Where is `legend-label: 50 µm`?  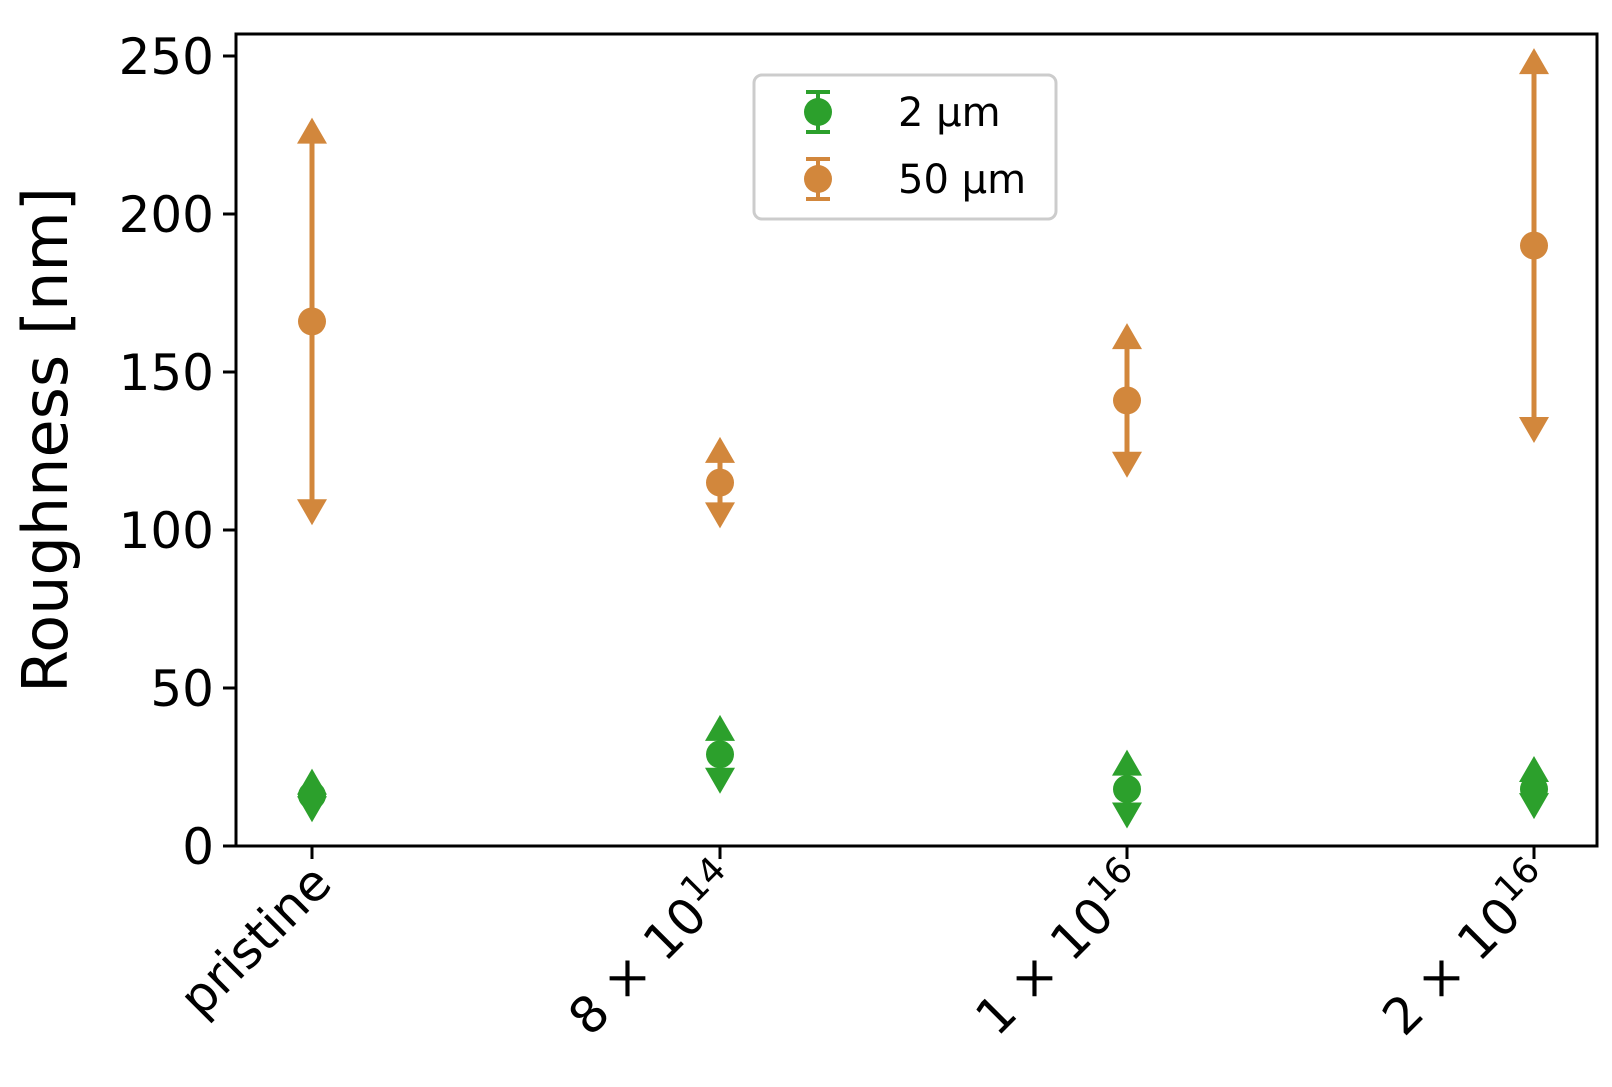
legend-label: 50 µm is located at coordinates (962, 180).